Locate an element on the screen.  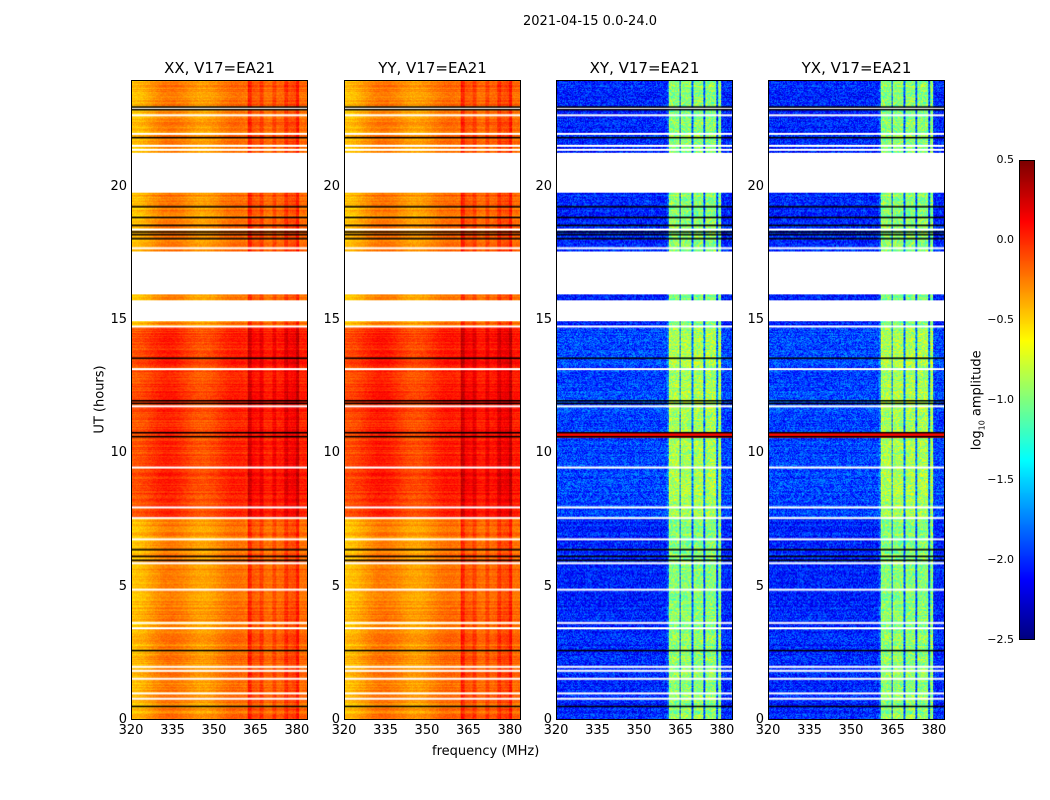
colorbar-tick-label: −0.5 is located at coordinates (1000, 319).